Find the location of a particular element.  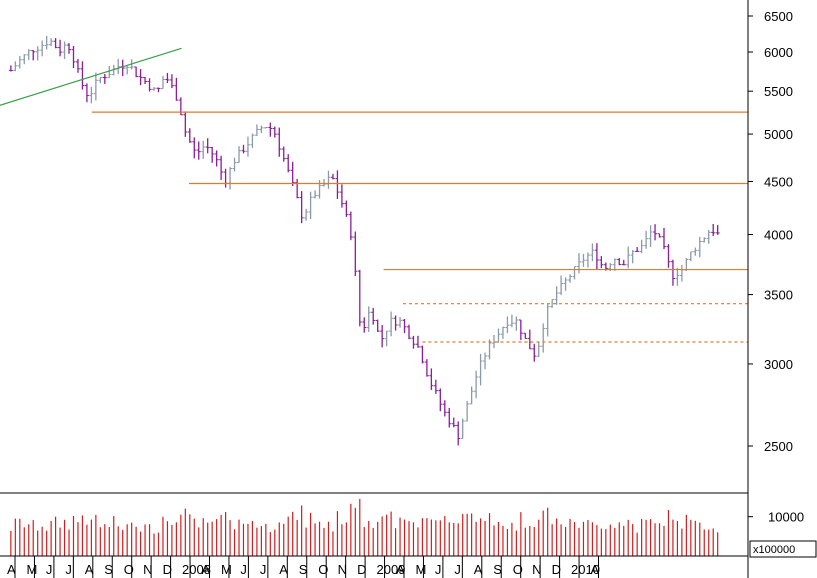

volume-tick-label: 10000 is located at coordinates (786, 517).